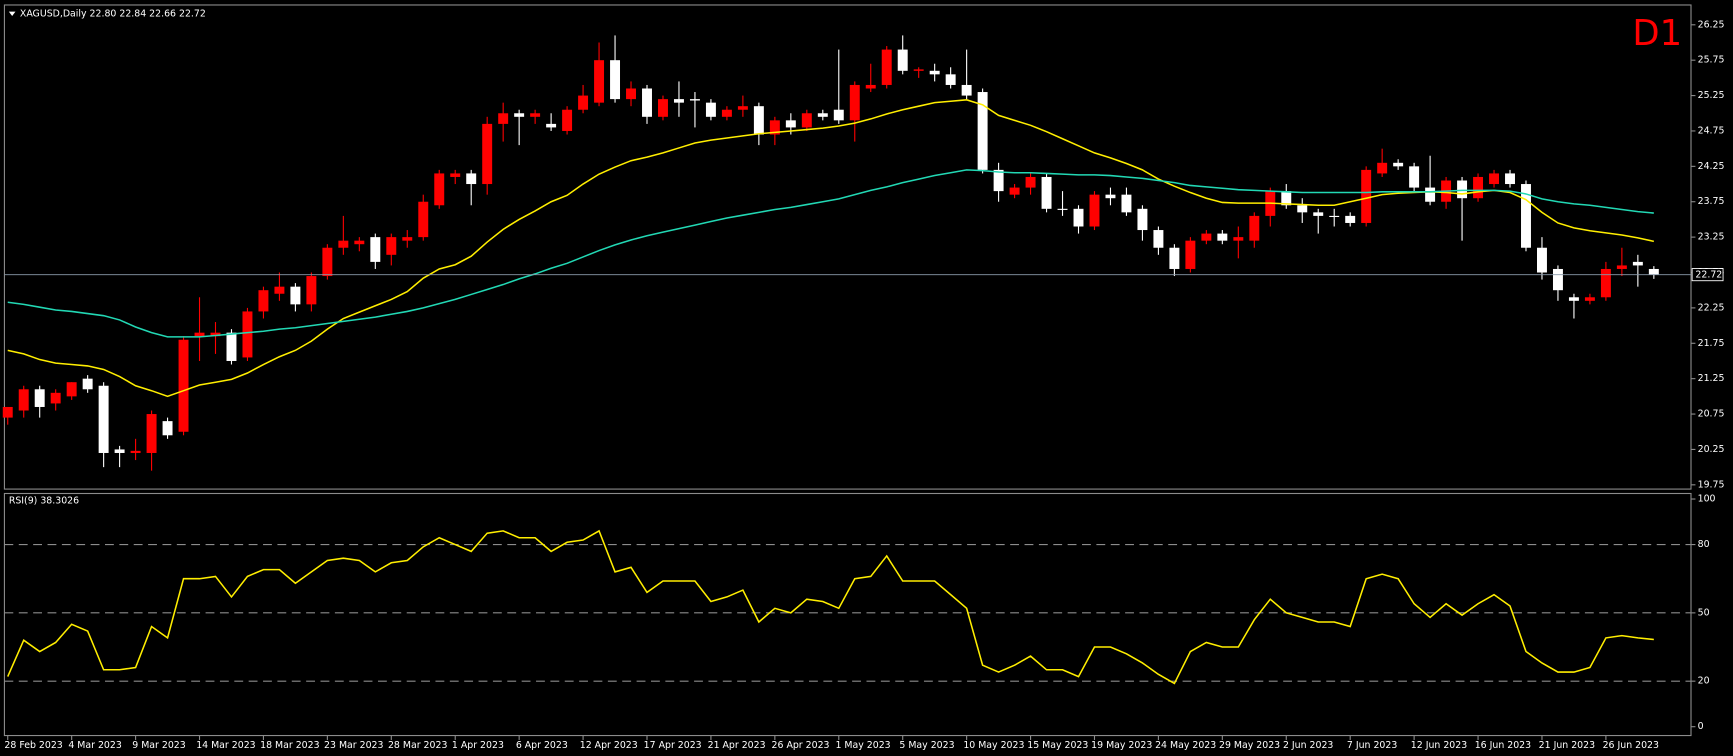 This screenshot has width=1733, height=756. What do you see at coordinates (1711, 166) in the screenshot?
I see `y-tick-label: 24.25` at bounding box center [1711, 166].